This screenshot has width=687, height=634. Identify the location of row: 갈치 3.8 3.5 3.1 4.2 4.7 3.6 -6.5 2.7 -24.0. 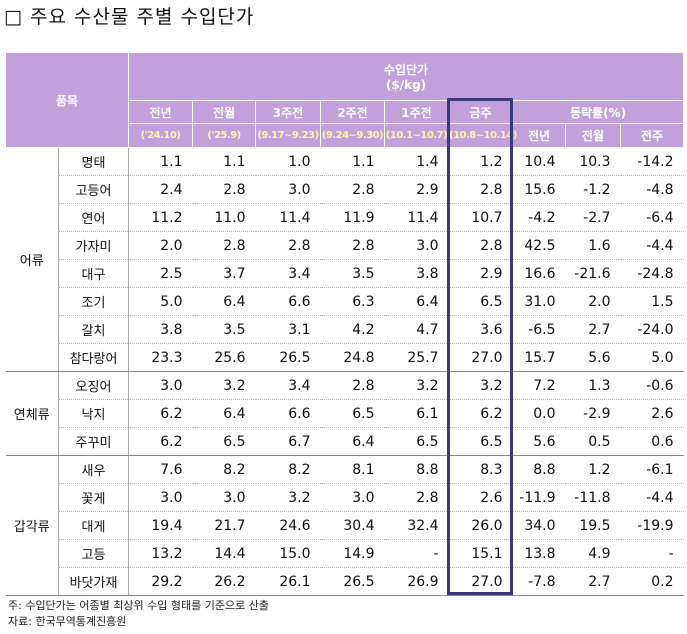
(345, 329).